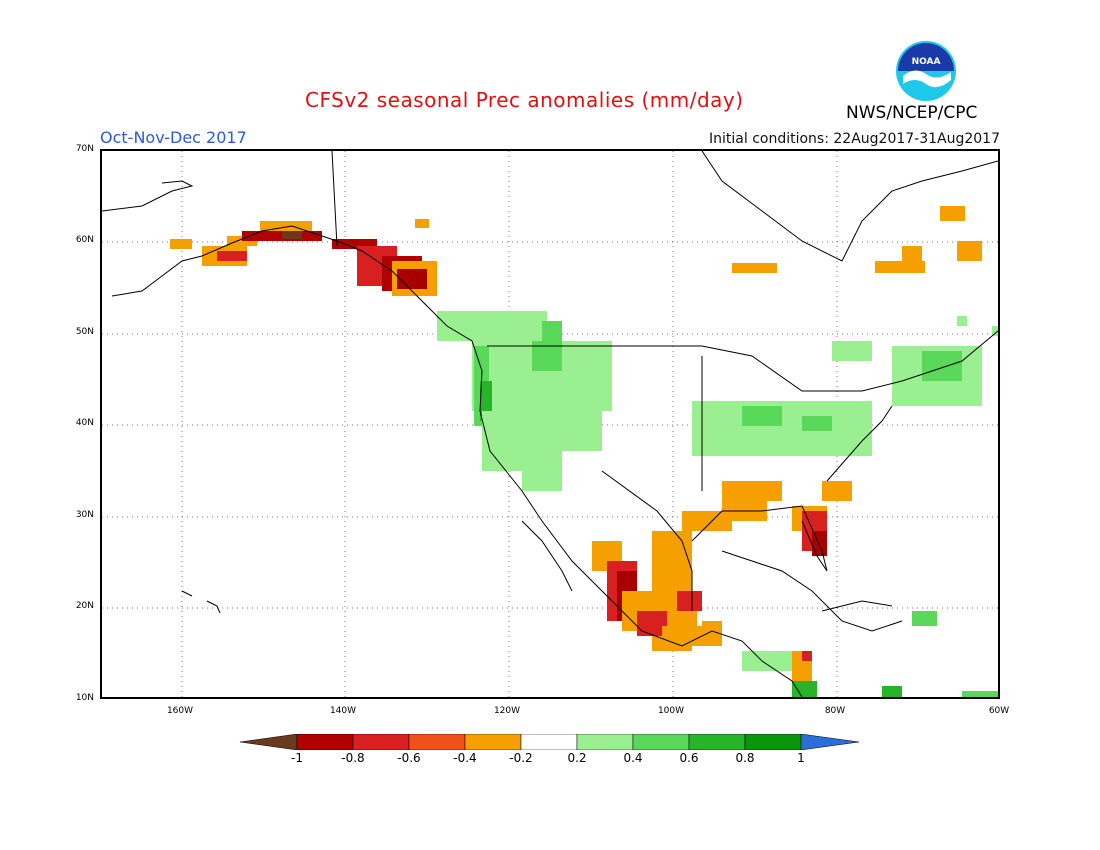 The image size is (1100, 850). I want to click on colorbar-label: -0.2, so click(521, 758).